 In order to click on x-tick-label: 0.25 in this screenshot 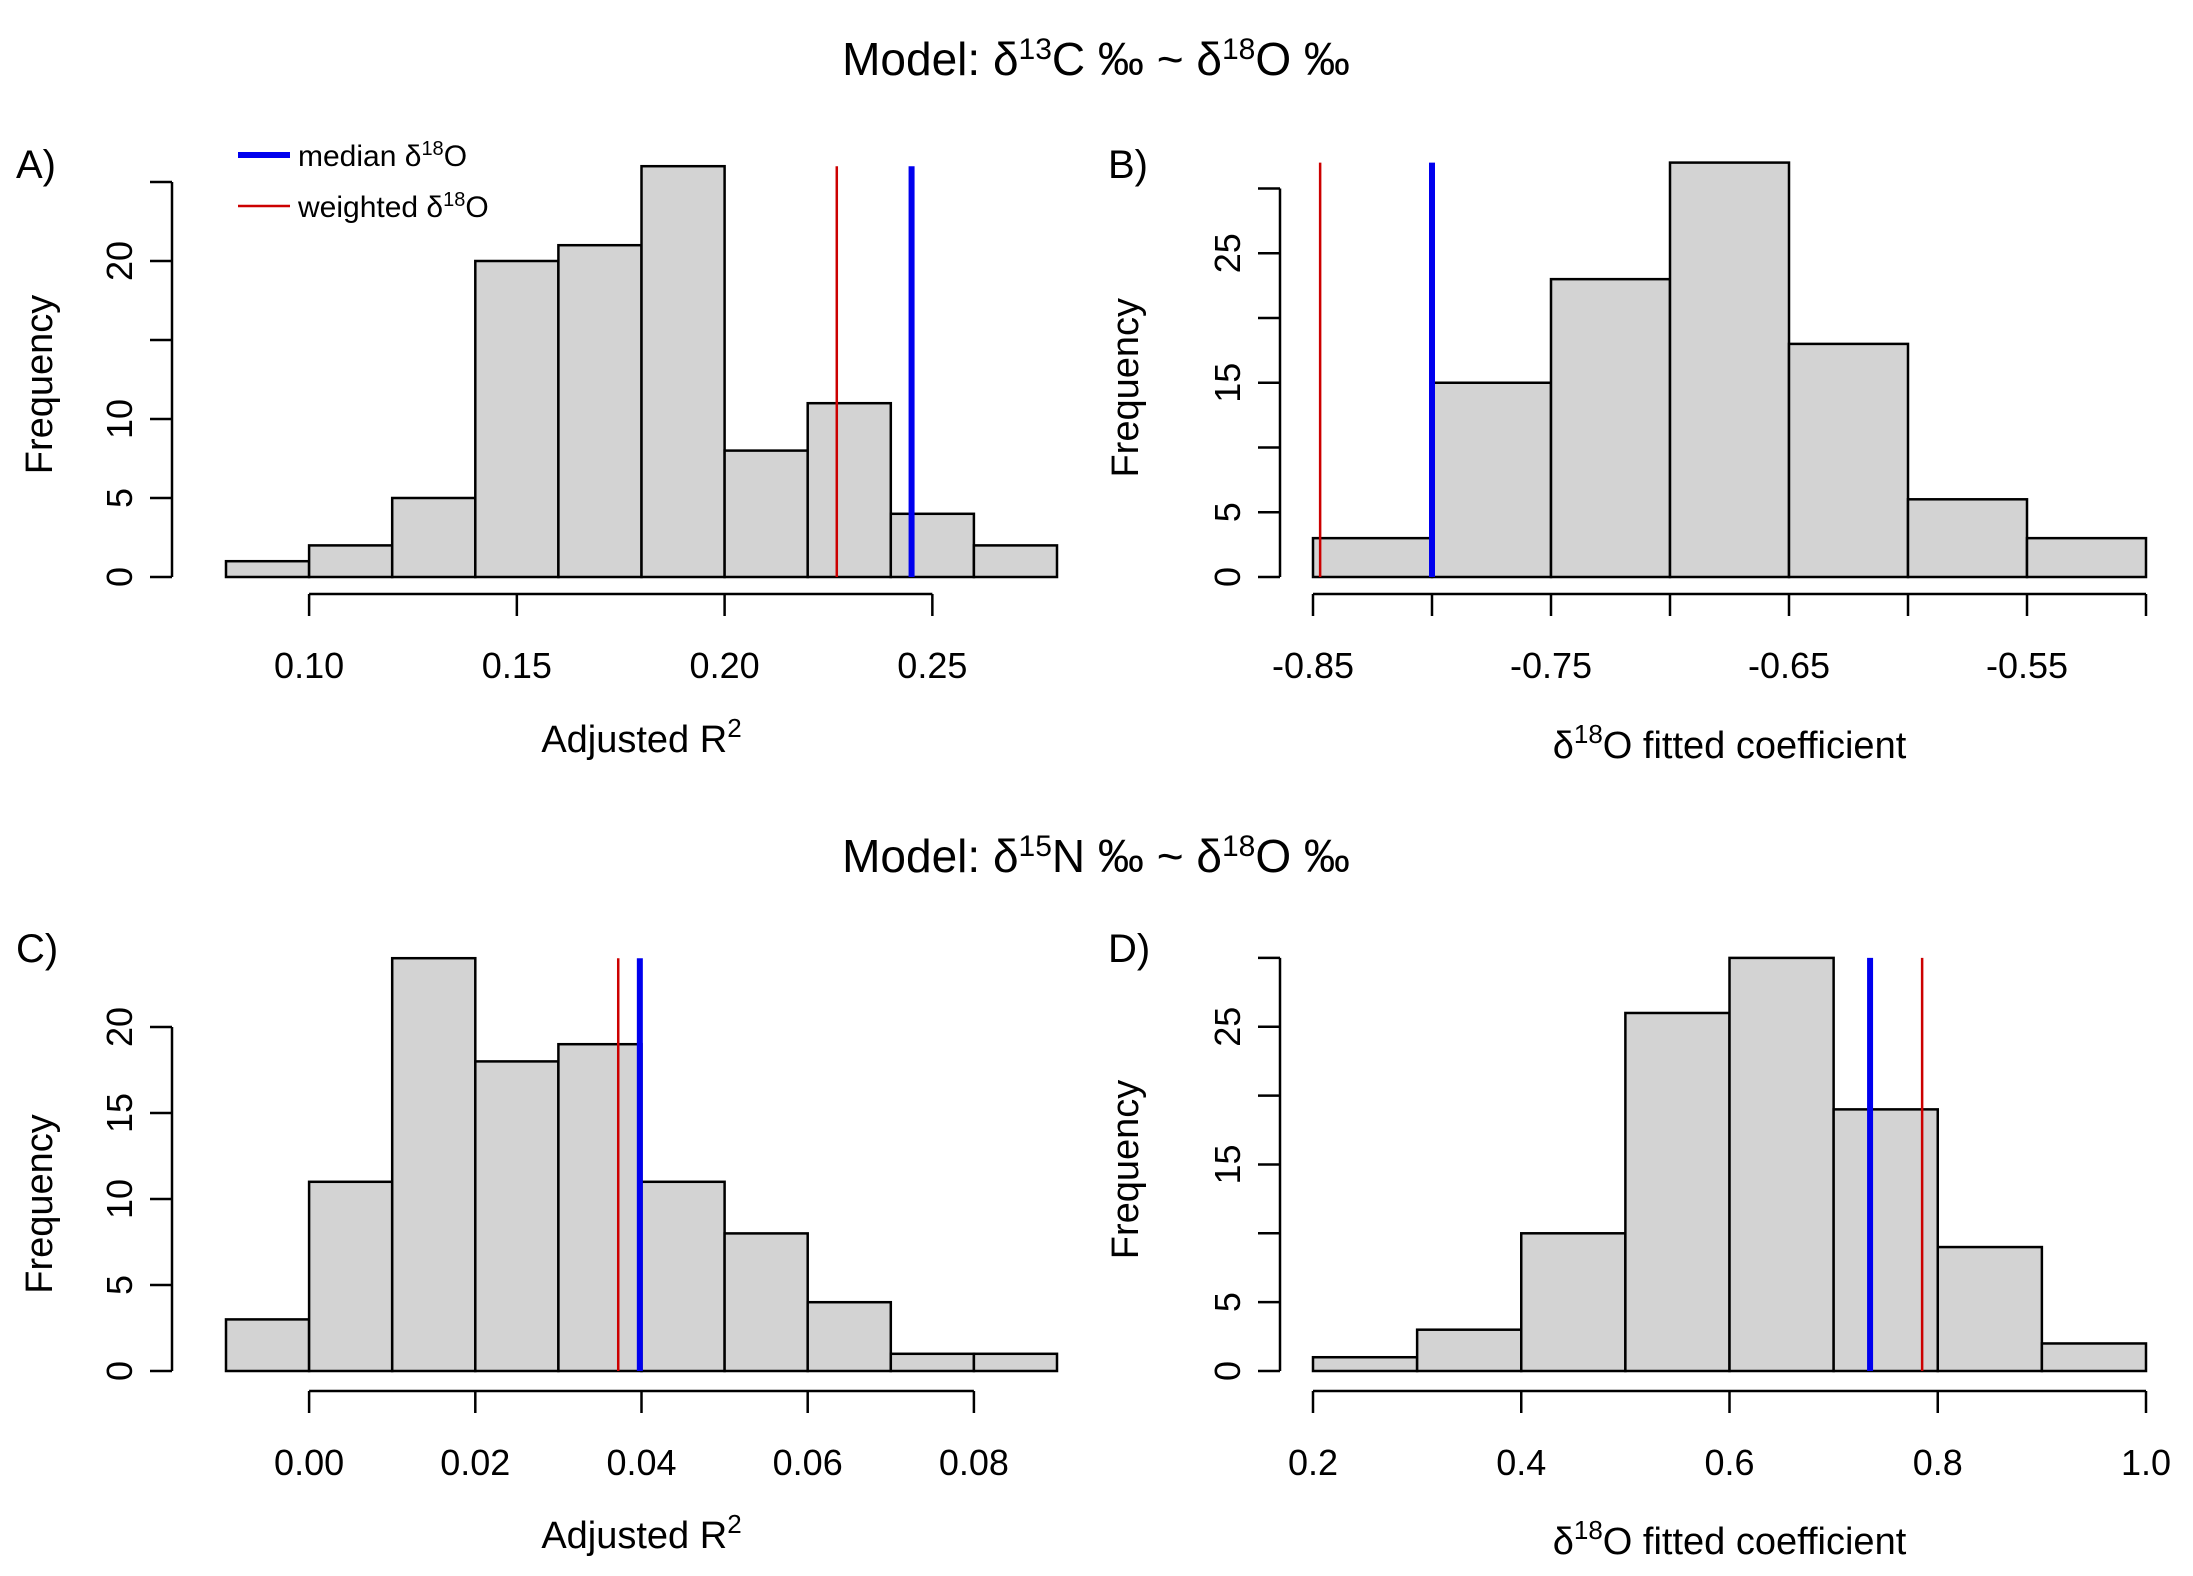, I will do `click(932, 665)`.